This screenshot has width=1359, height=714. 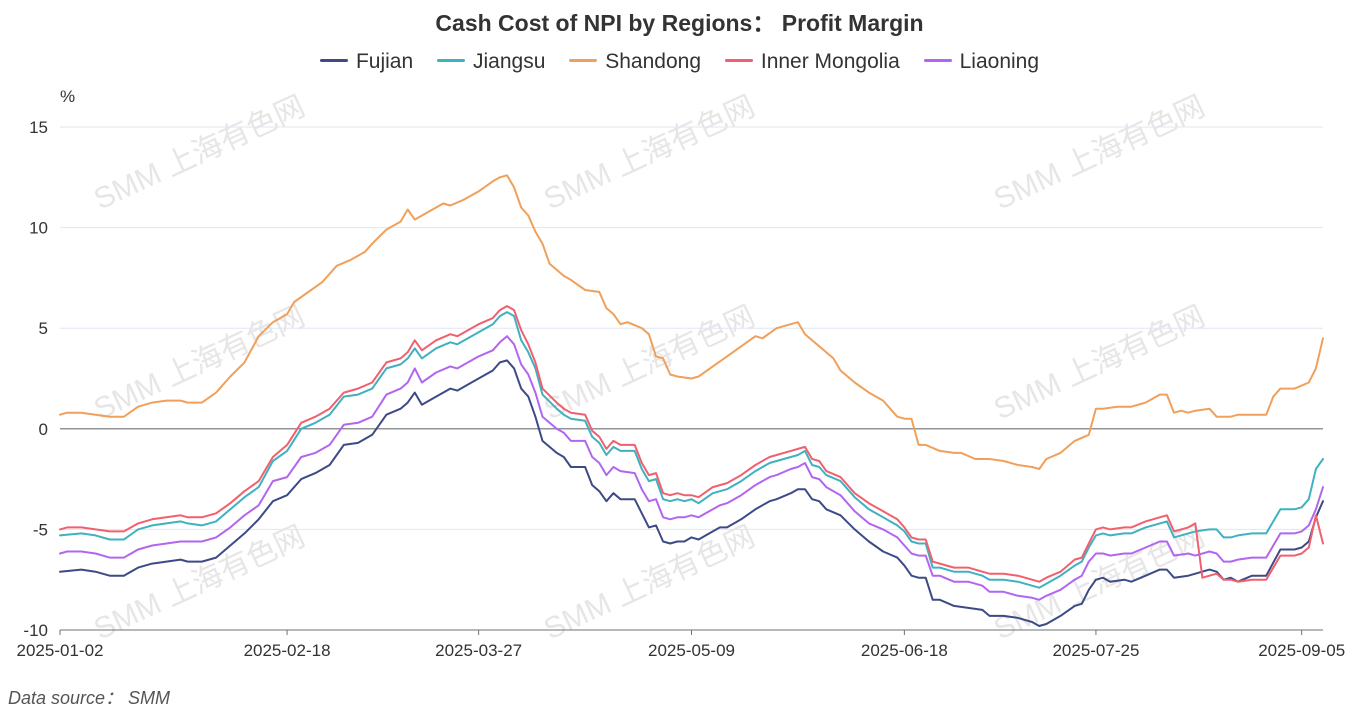 What do you see at coordinates (287, 650) in the screenshot?
I see `x-tick-label: 2025-02-18` at bounding box center [287, 650].